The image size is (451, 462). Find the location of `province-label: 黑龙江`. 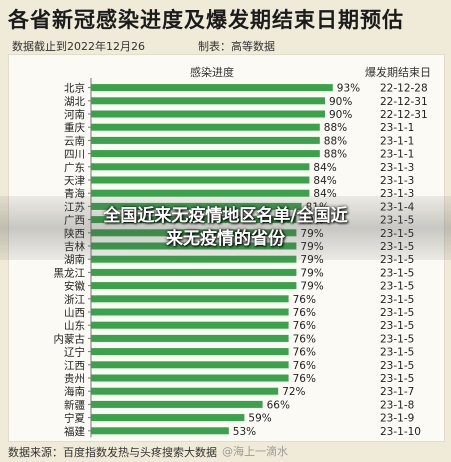

province-label: 黑龙江 is located at coordinates (70, 272).